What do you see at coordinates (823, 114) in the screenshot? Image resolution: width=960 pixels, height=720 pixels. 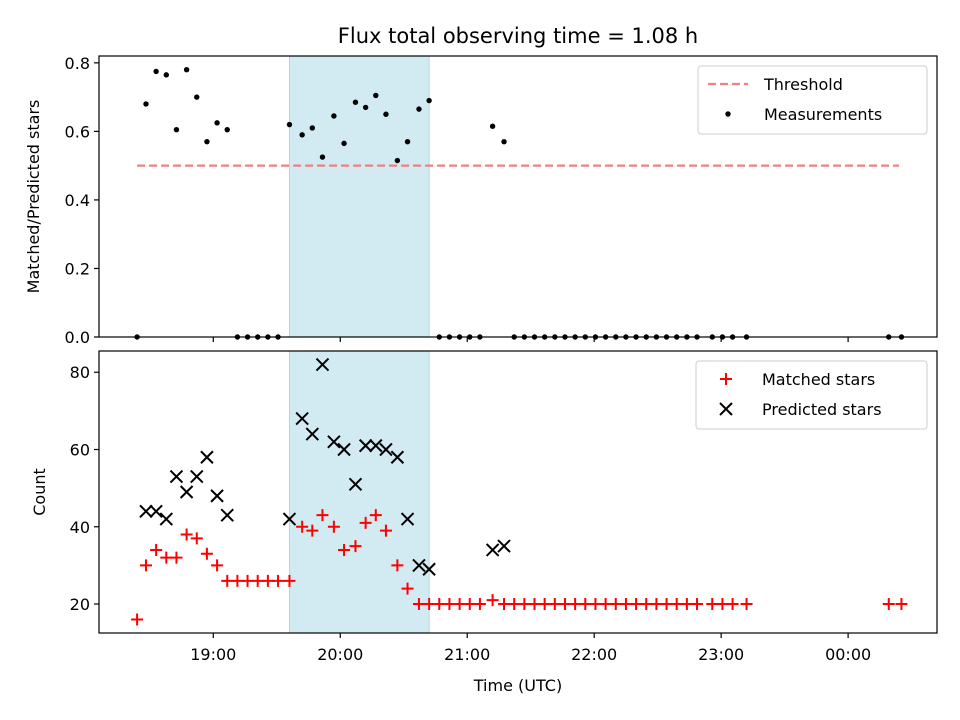 I see `legend-label: Measurements` at bounding box center [823, 114].